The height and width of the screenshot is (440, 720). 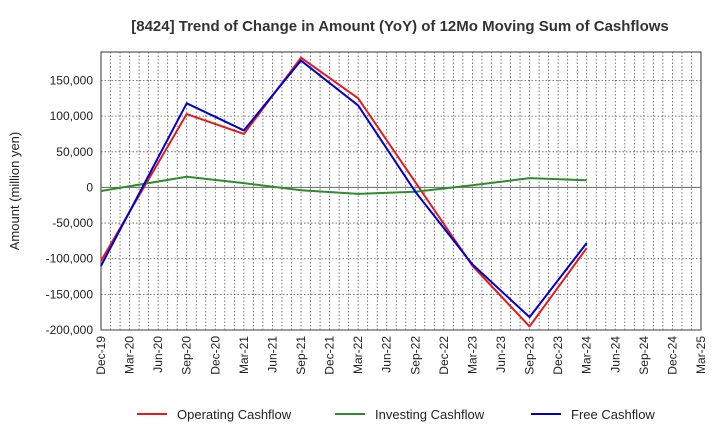 I want to click on x-tick-label: Dec-21, so click(x=330, y=355).